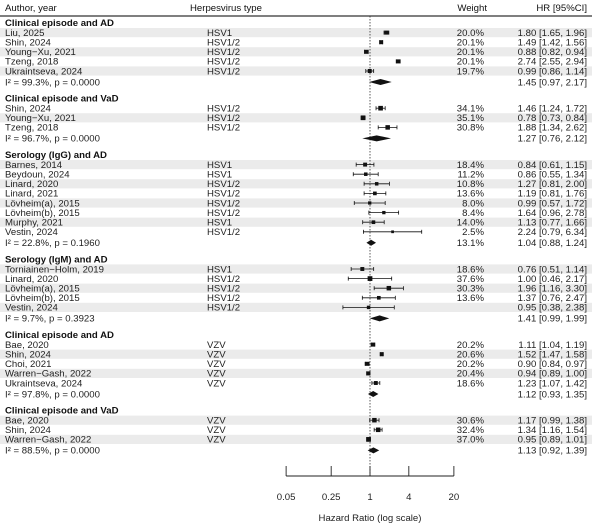 The height and width of the screenshot is (528, 600). Describe the element at coordinates (473, 203) in the screenshot. I see `study-weight: 8.0%` at that location.